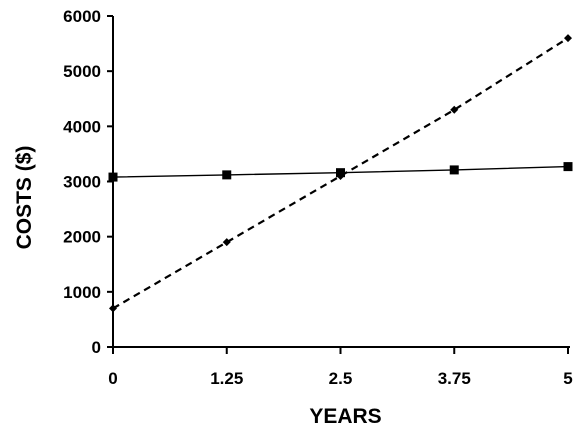  I want to click on y-tick-label: 4000, so click(82, 126).